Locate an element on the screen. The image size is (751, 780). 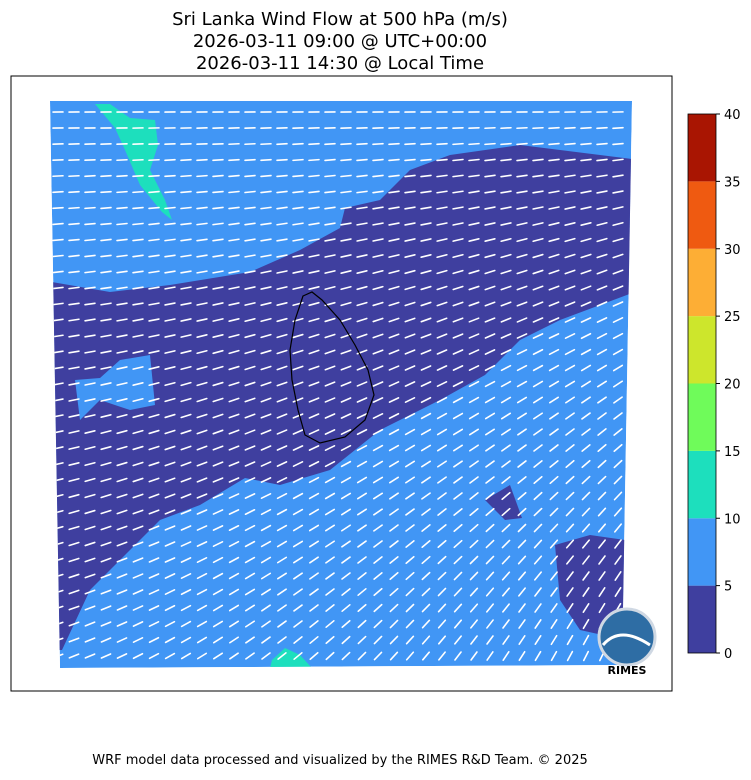
colorbar-tick-label: 0 is located at coordinates (728, 654).